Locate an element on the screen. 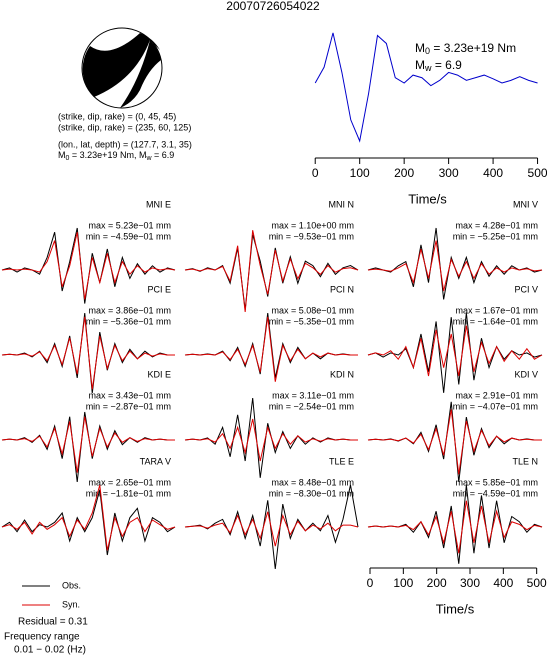  panel-annotation: min = −1.64e−01 mm is located at coordinates (495, 321).